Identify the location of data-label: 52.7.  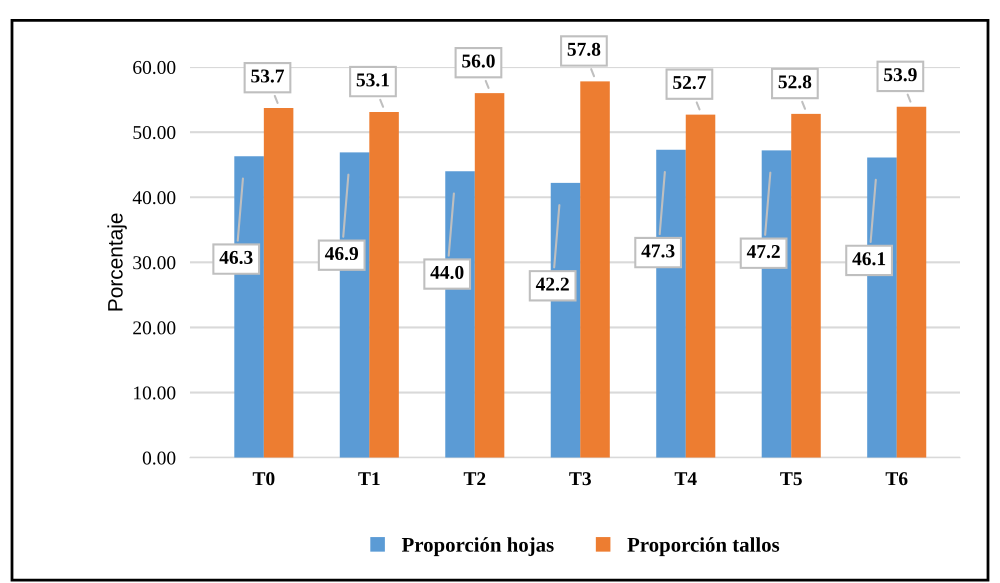
(689, 83).